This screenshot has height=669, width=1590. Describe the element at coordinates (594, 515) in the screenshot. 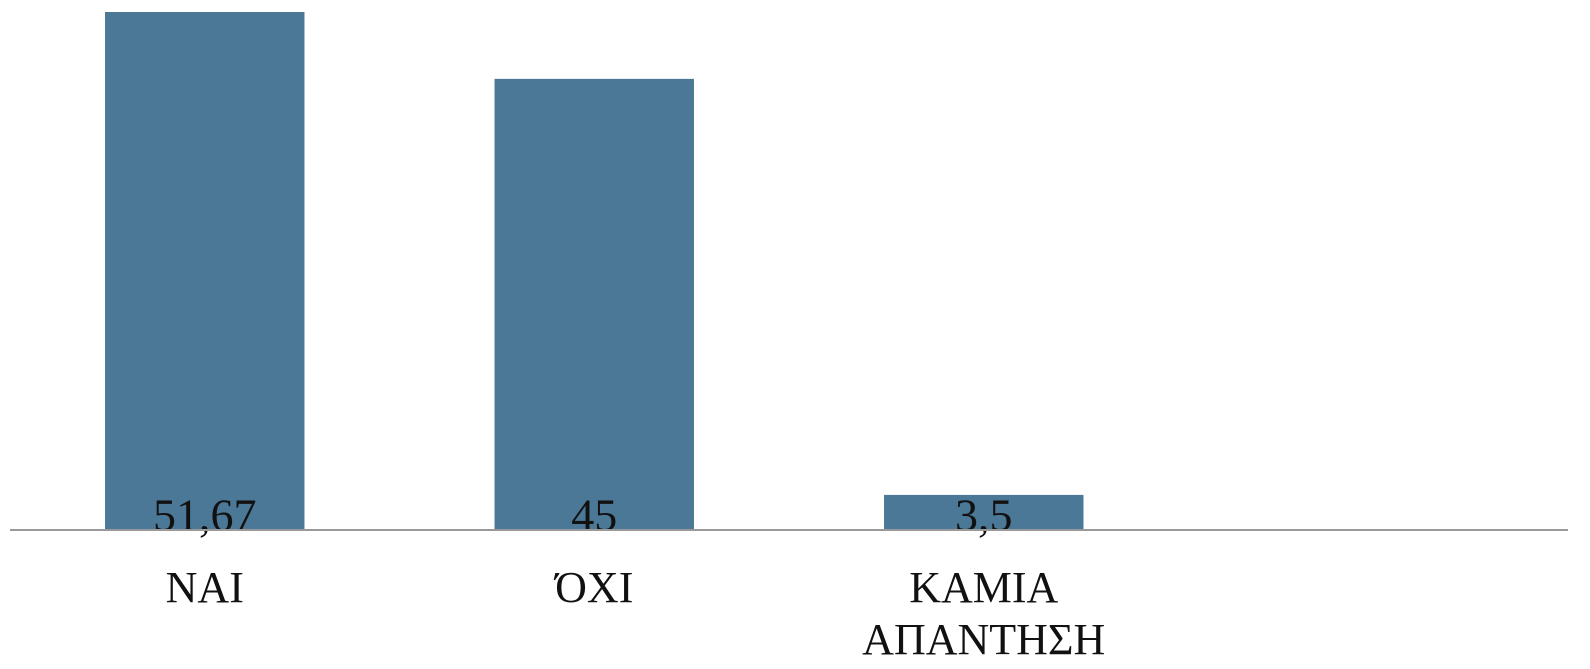

I see `data-label: 45` at that location.